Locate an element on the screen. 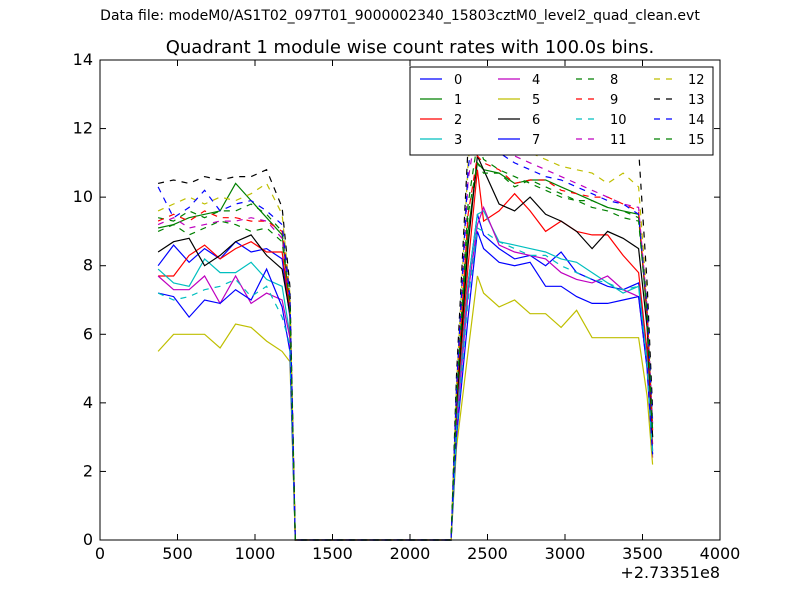 This screenshot has width=800, height=600. legend-label-4: 4 is located at coordinates (536, 80).